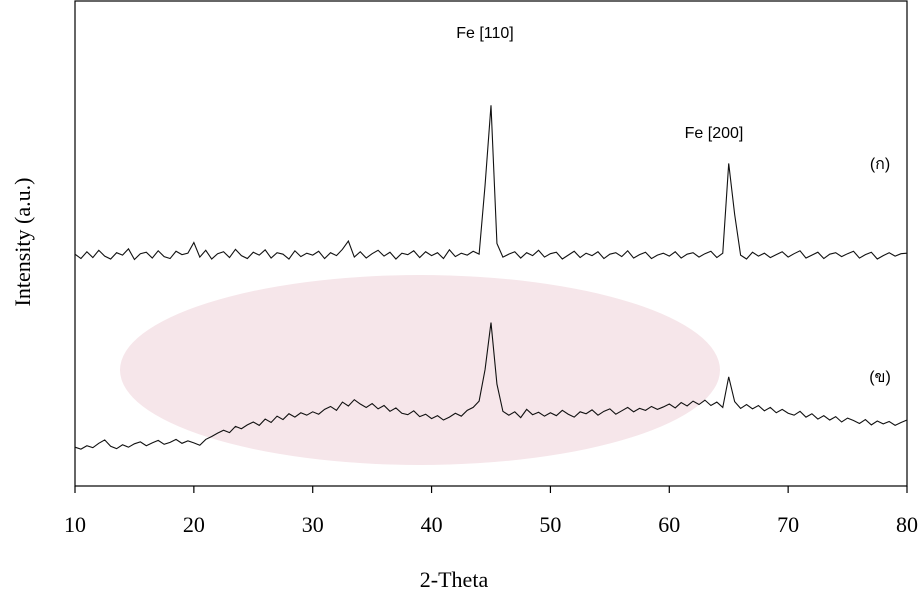 The width and height of the screenshot is (923, 599). I want to click on x-tick-label: 40, so click(432, 524).